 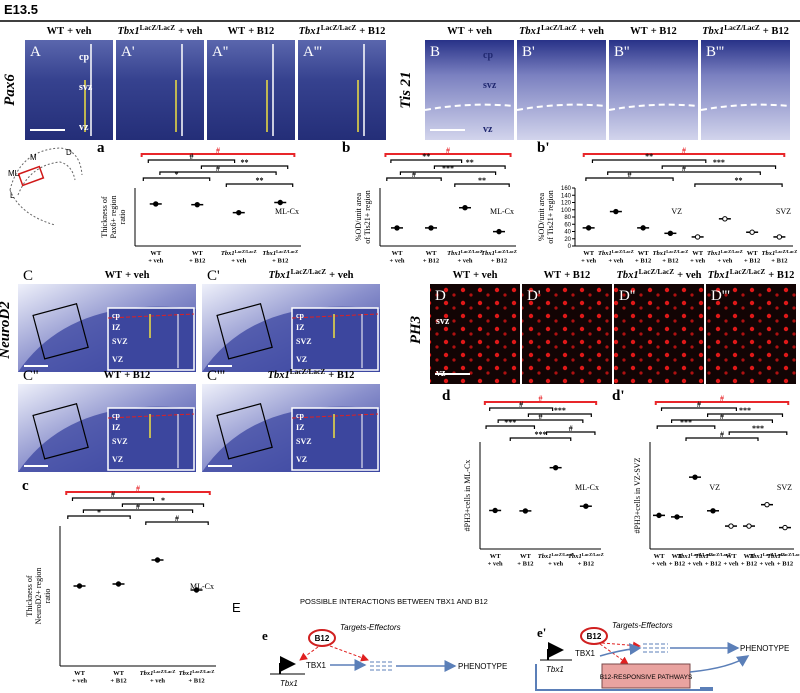 I want to click on panel-letter: A'', so click(x=220, y=52).